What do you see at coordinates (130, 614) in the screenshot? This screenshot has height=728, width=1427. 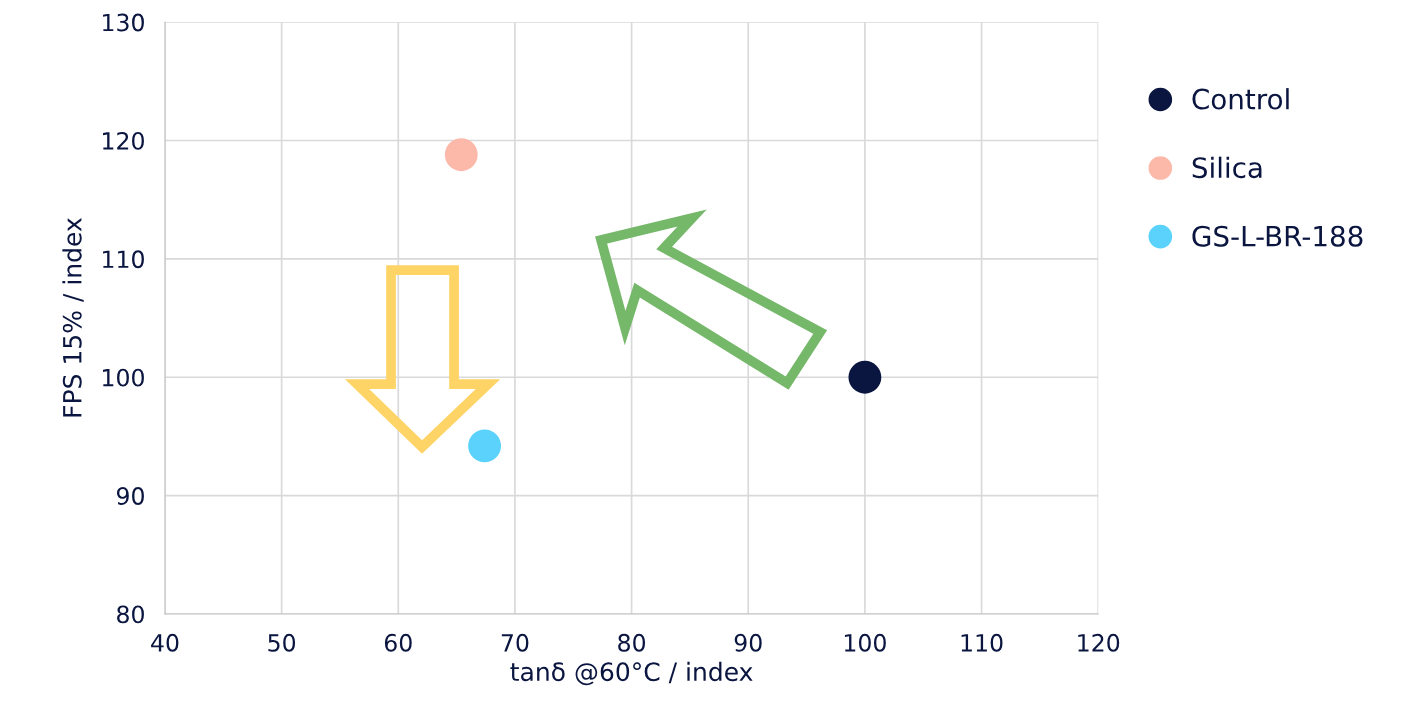 I see `y-tick-label: 80` at bounding box center [130, 614].